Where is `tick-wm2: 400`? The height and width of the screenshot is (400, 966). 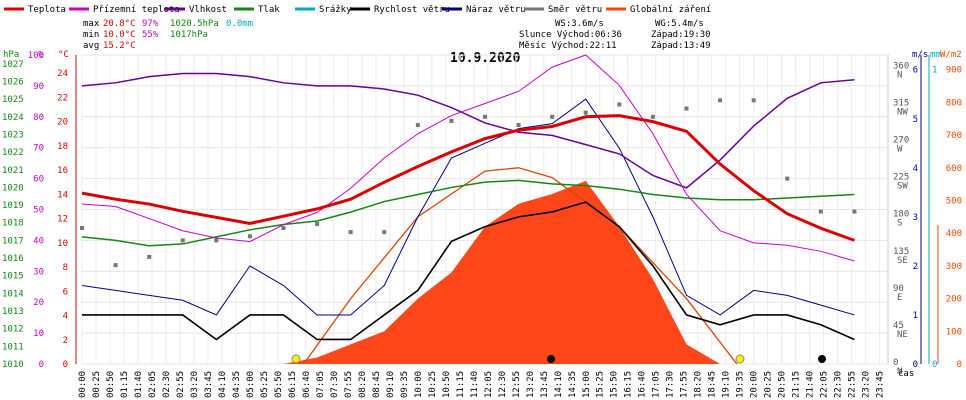 tick-wm2: 400 is located at coordinates (954, 234).